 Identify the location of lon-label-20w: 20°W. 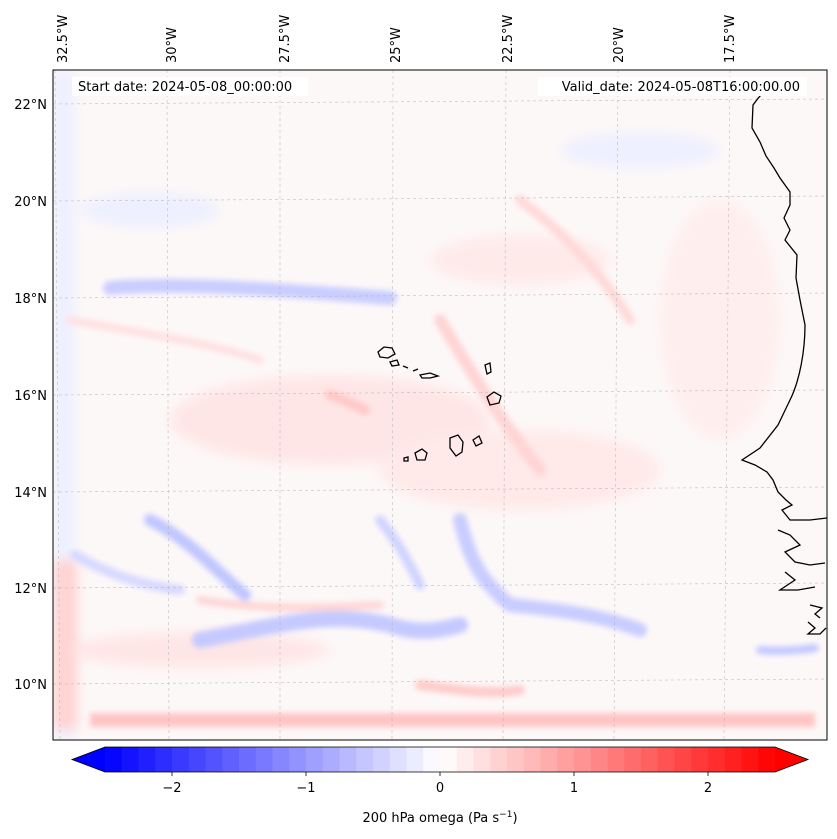
(619, 45).